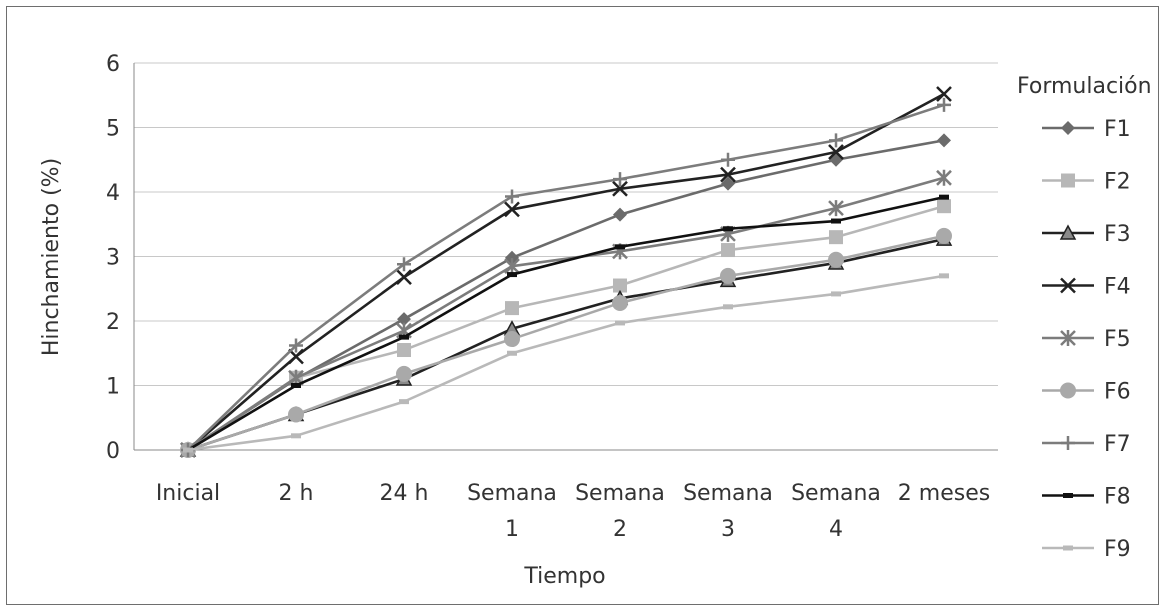 This screenshot has width=1167, height=612. What do you see at coordinates (1086, 234) in the screenshot?
I see `legend-item-f3: F3` at bounding box center [1086, 234].